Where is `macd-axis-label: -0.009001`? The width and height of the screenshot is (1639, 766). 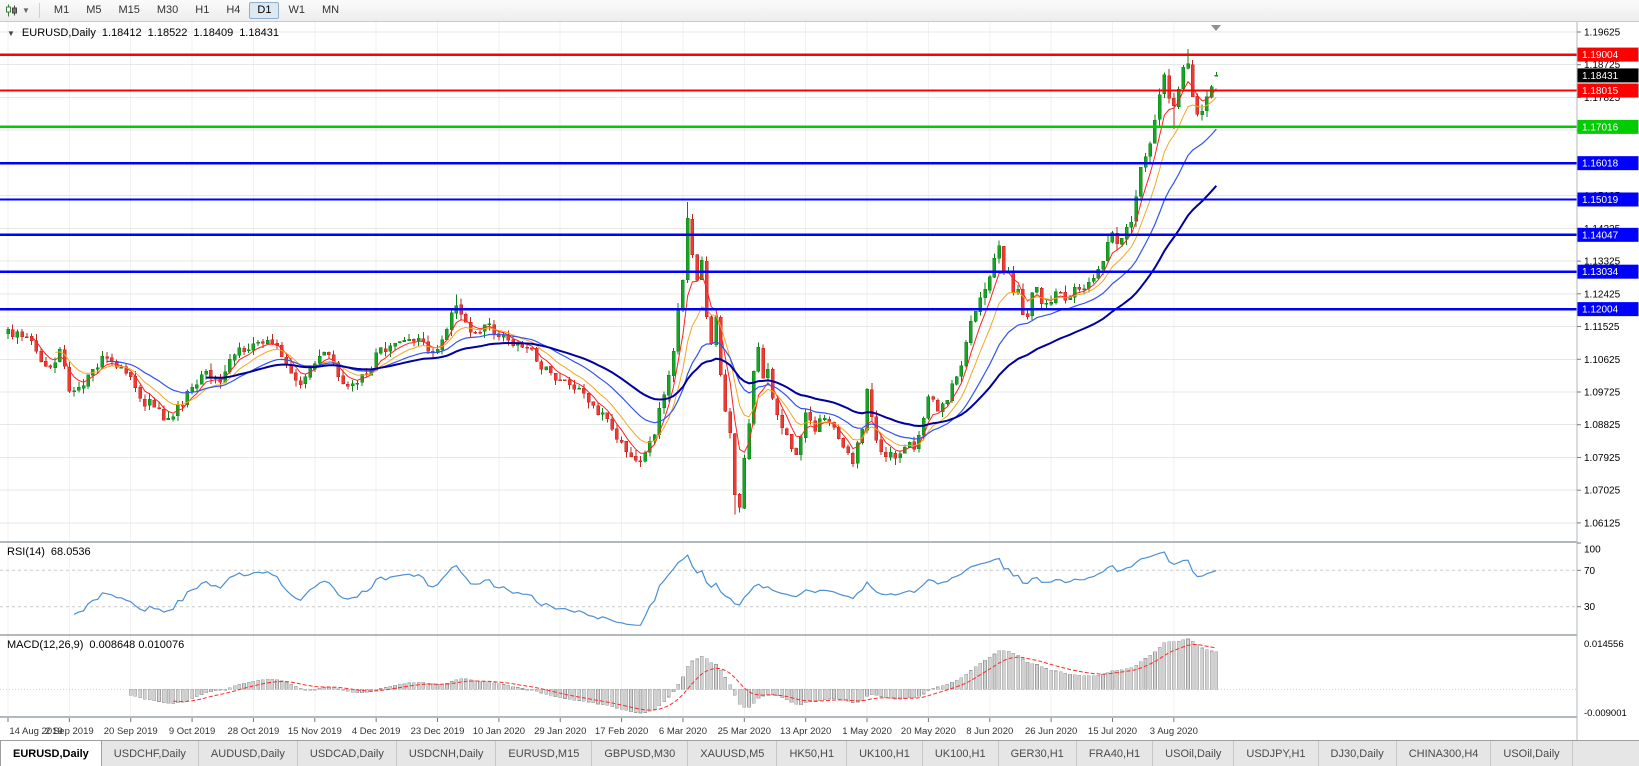
macd-axis-label: -0.009001 is located at coordinates (1605, 713).